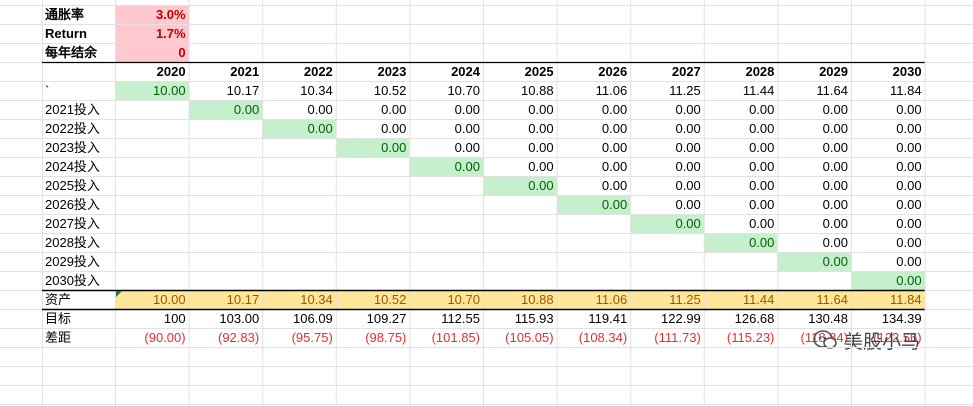 The width and height of the screenshot is (973, 406). Describe the element at coordinates (58, 318) in the screenshot. I see `row-label: 目标` at that location.